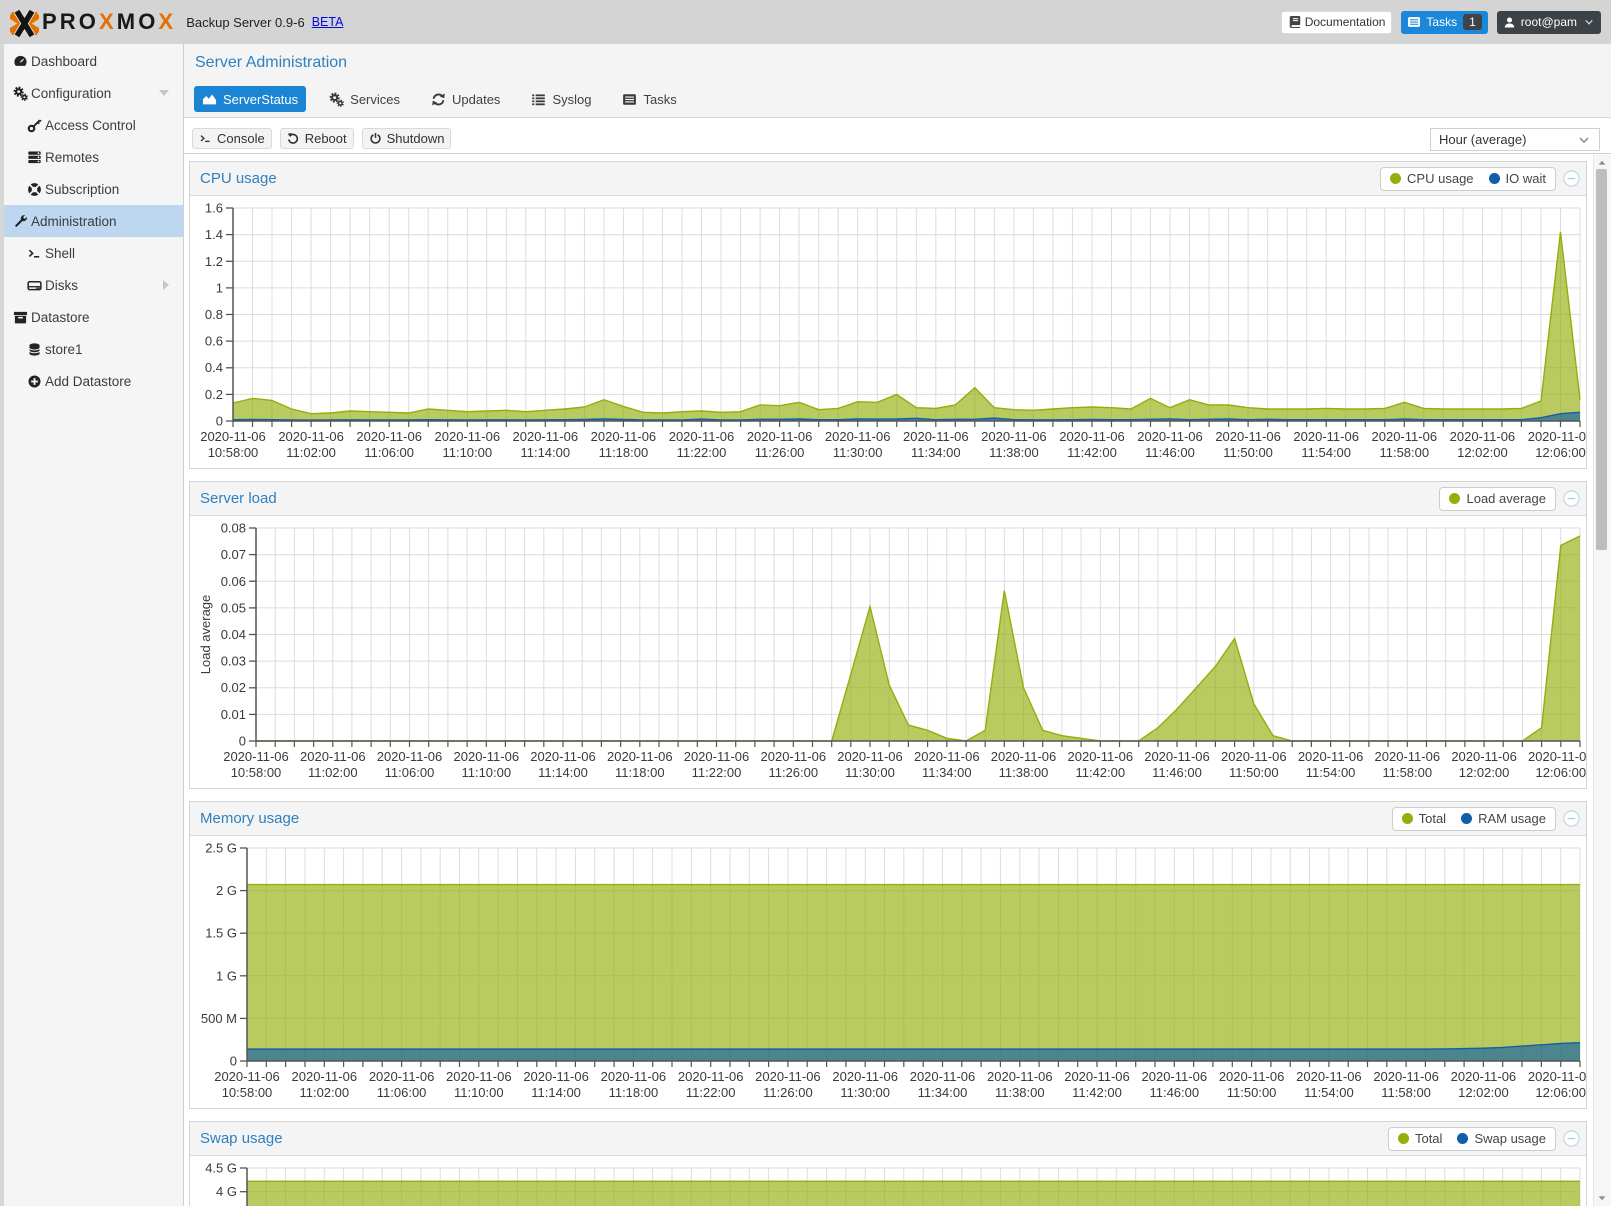 The image size is (1611, 1206). I want to click on svg-text: 4.5 G, so click(221, 1168).